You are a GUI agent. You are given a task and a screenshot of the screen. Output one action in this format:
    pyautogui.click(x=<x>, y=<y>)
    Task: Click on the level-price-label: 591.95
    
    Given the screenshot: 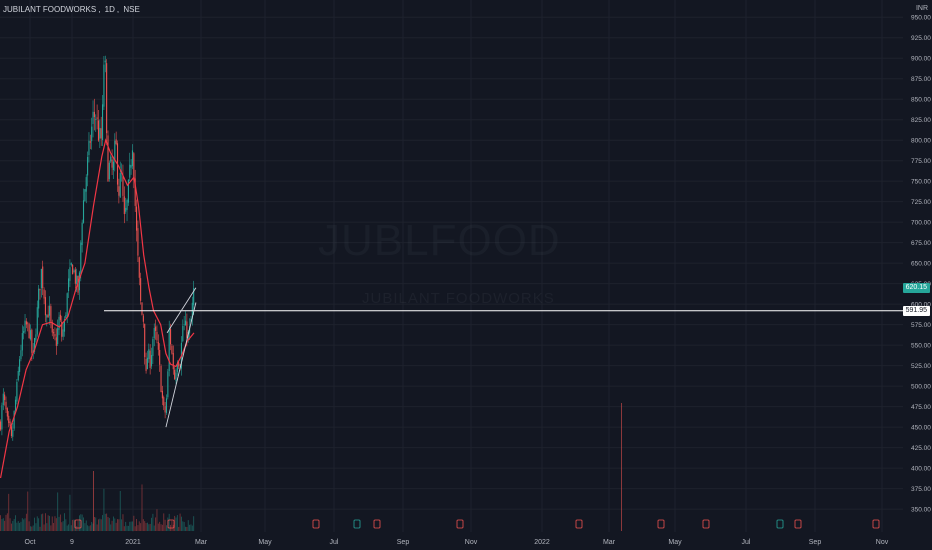 What is the action you would take?
    pyautogui.click(x=916, y=310)
    